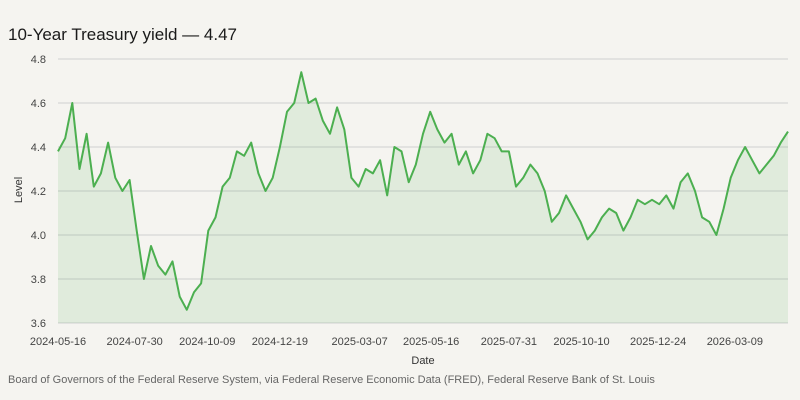 Image resolution: width=800 pixels, height=400 pixels. What do you see at coordinates (122, 34) in the screenshot?
I see `chart-title: 10-Year Treasury yield — 4.47` at bounding box center [122, 34].